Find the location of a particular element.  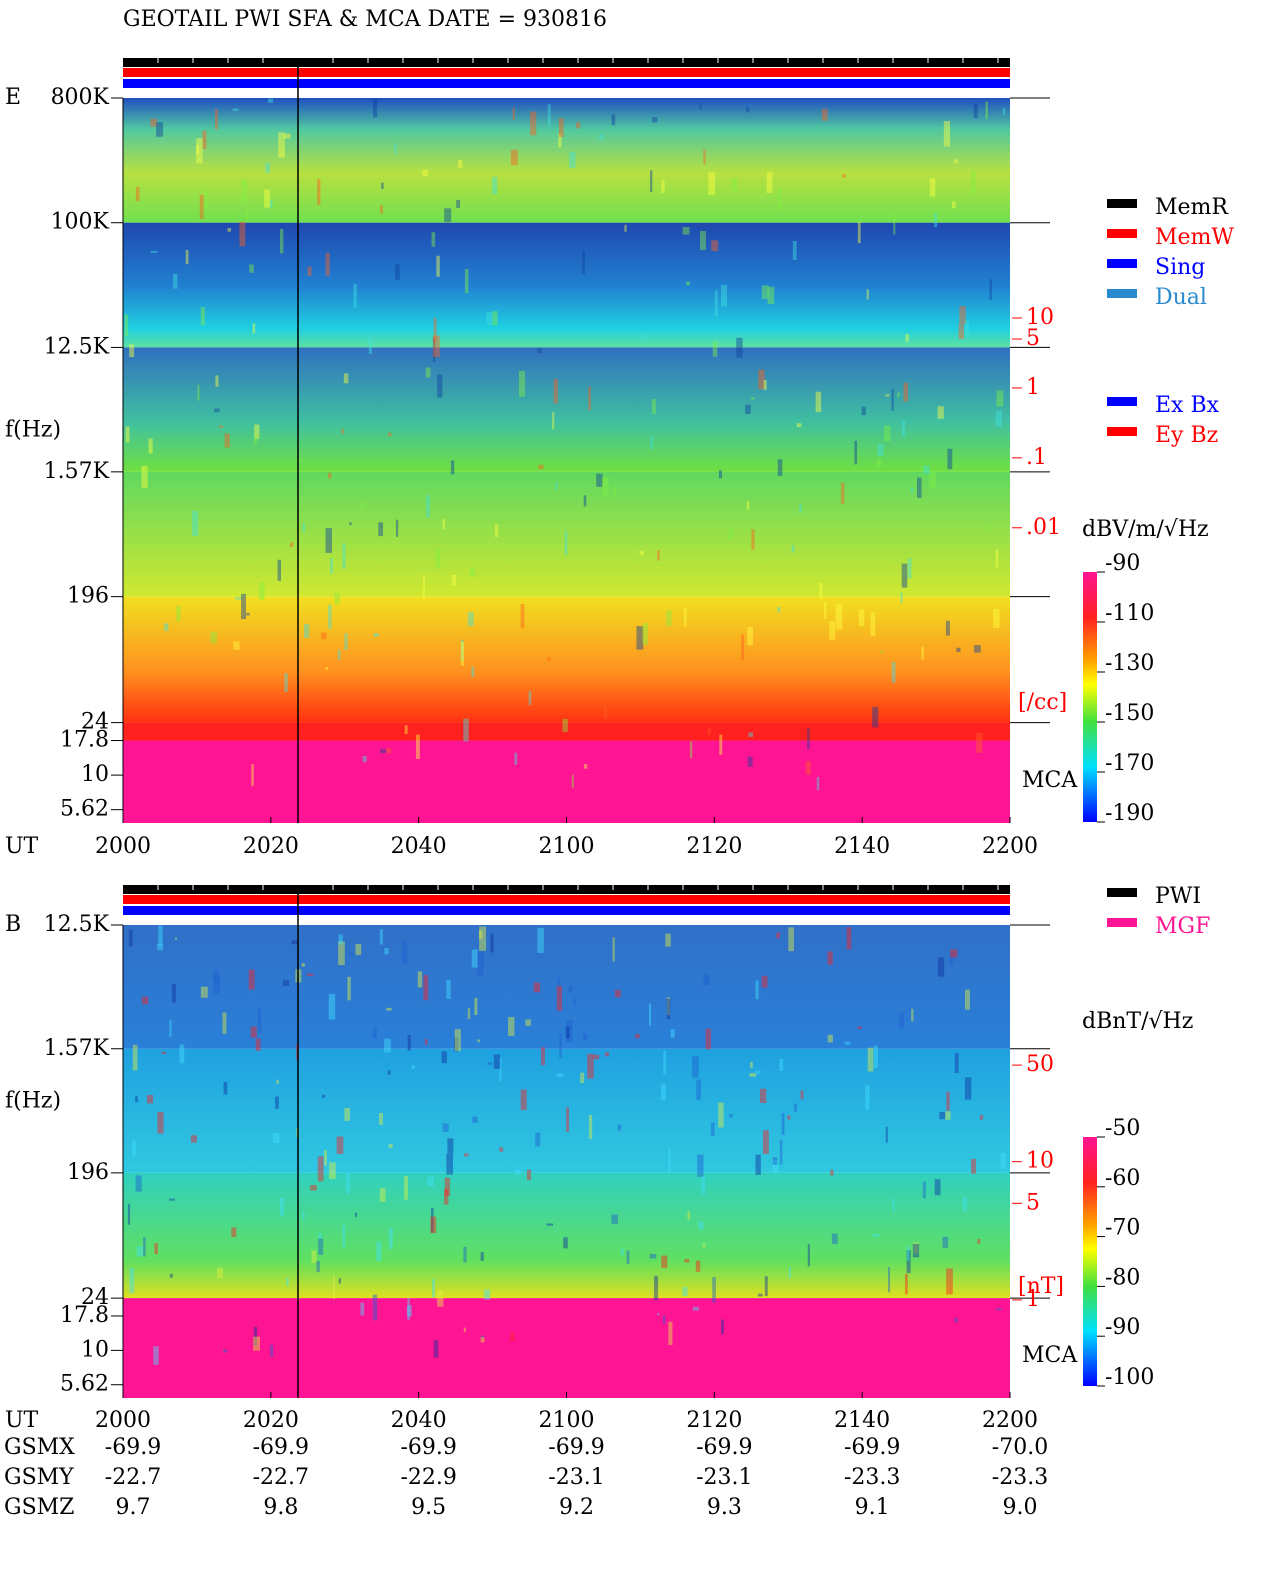

orbit-value: -23.1 is located at coordinates (724, 1477).